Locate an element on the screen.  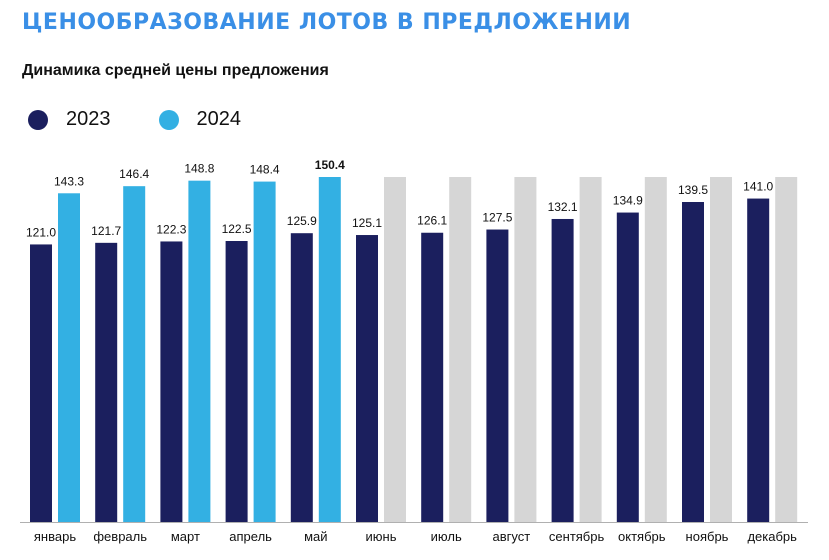
data-label-2023-6: 126.1 is located at coordinates (432, 221).